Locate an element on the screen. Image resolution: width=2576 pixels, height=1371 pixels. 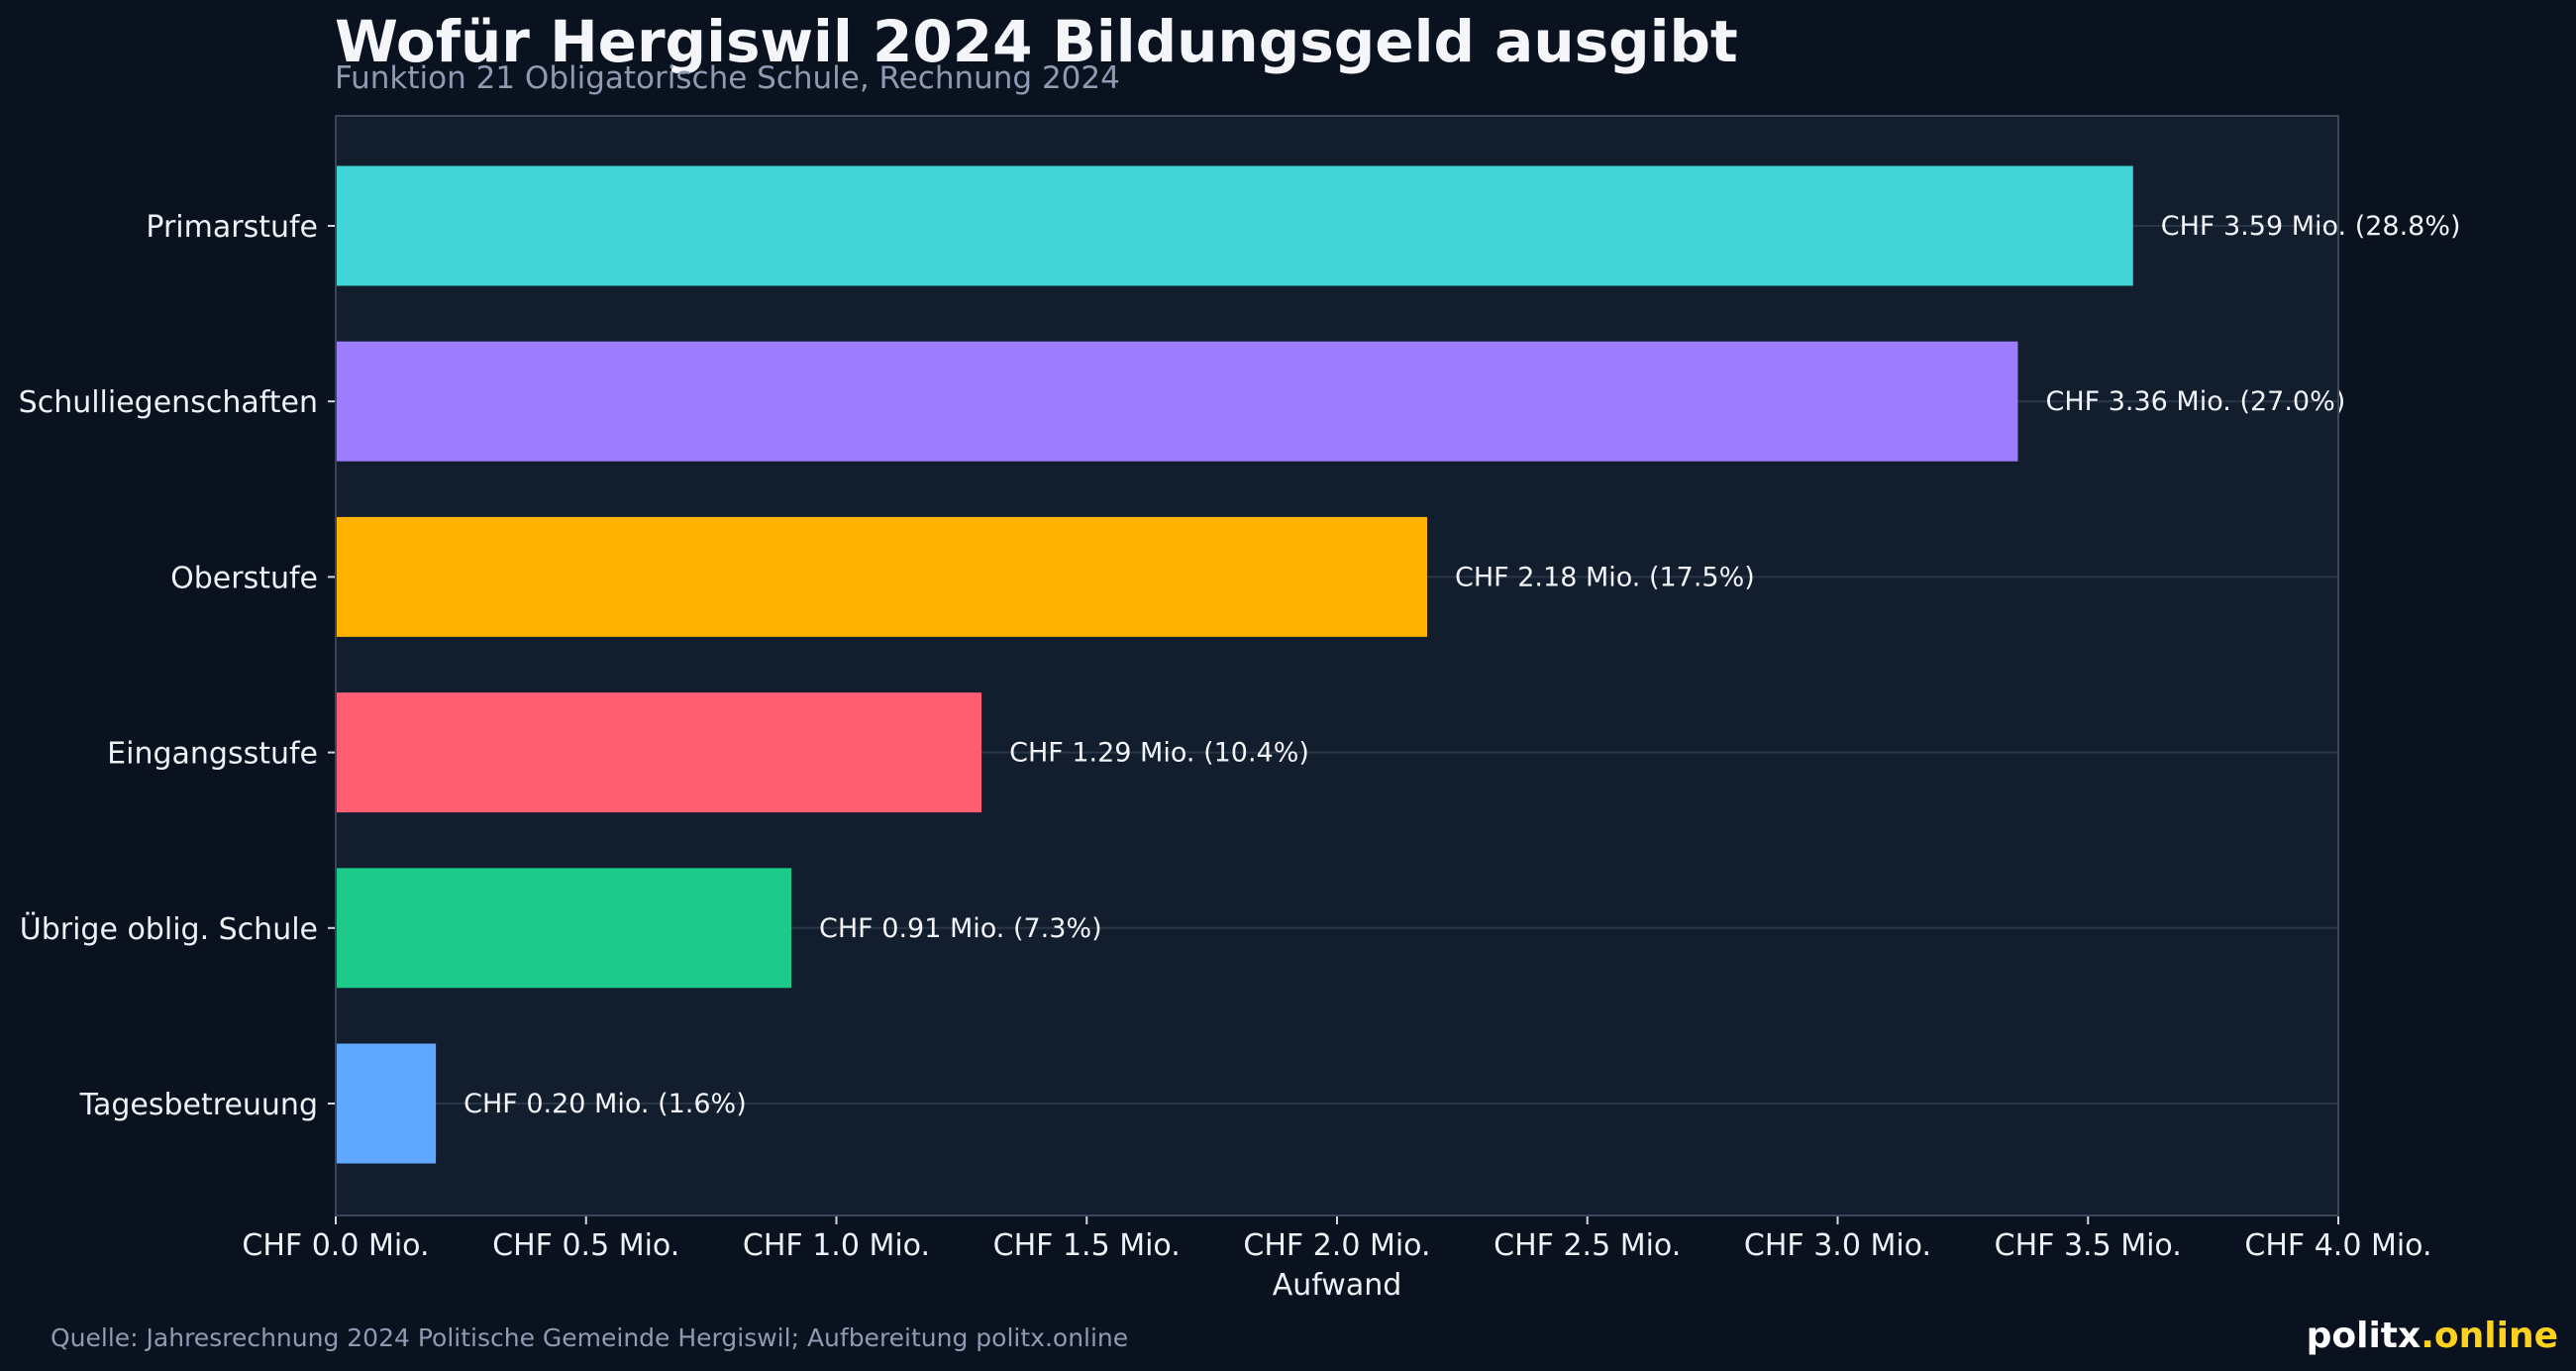
category-label: Oberstufe is located at coordinates (244, 578).